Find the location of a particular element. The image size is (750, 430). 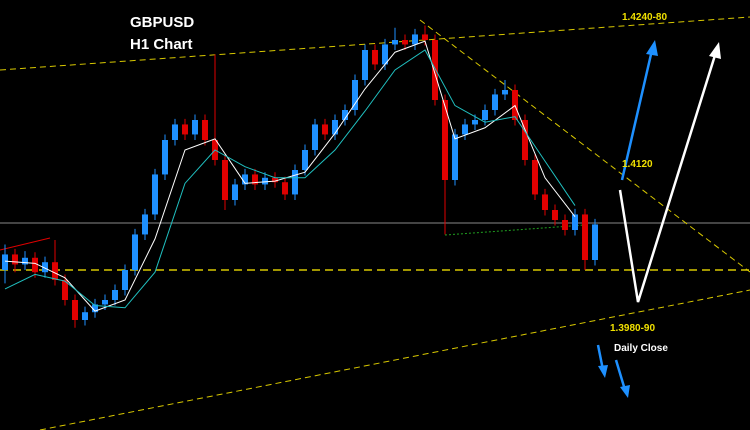

level-label: 1.3980-90 is located at coordinates (632, 328).